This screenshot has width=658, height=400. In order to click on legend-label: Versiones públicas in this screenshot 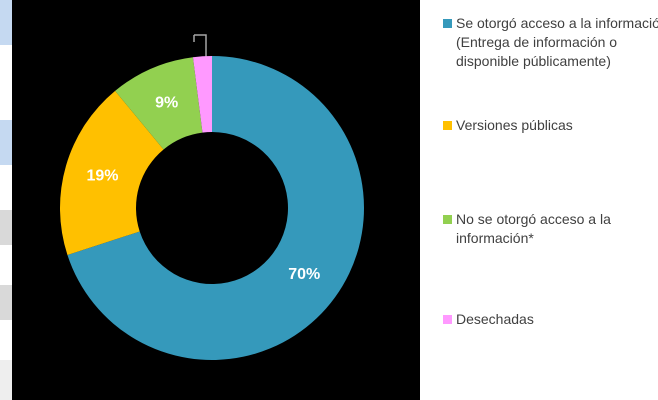, I will do `click(514, 125)`.